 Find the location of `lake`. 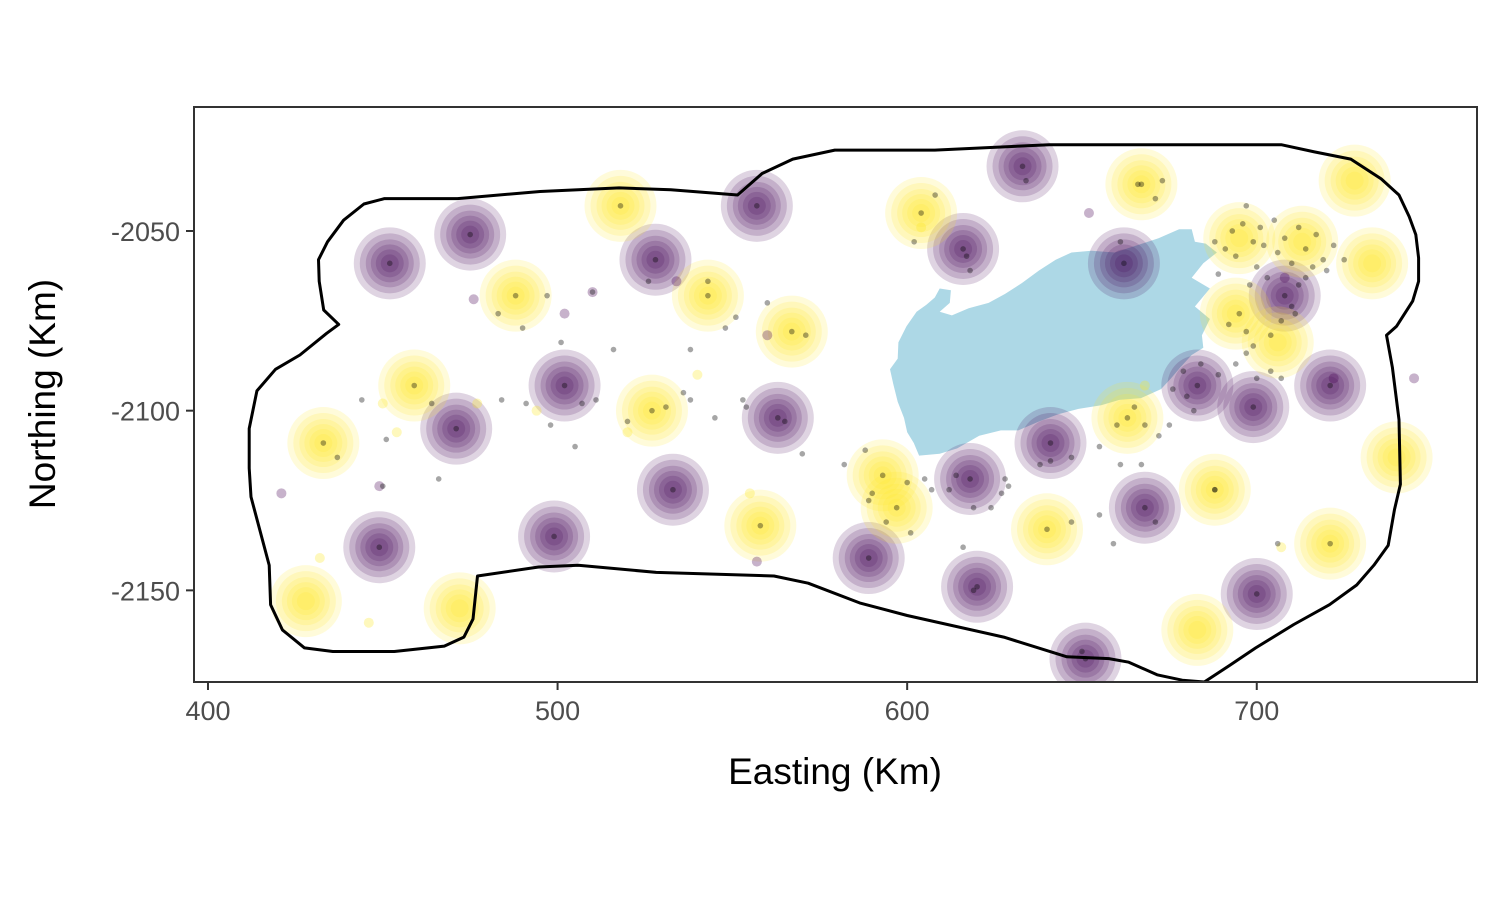

lake is located at coordinates (1053, 342).